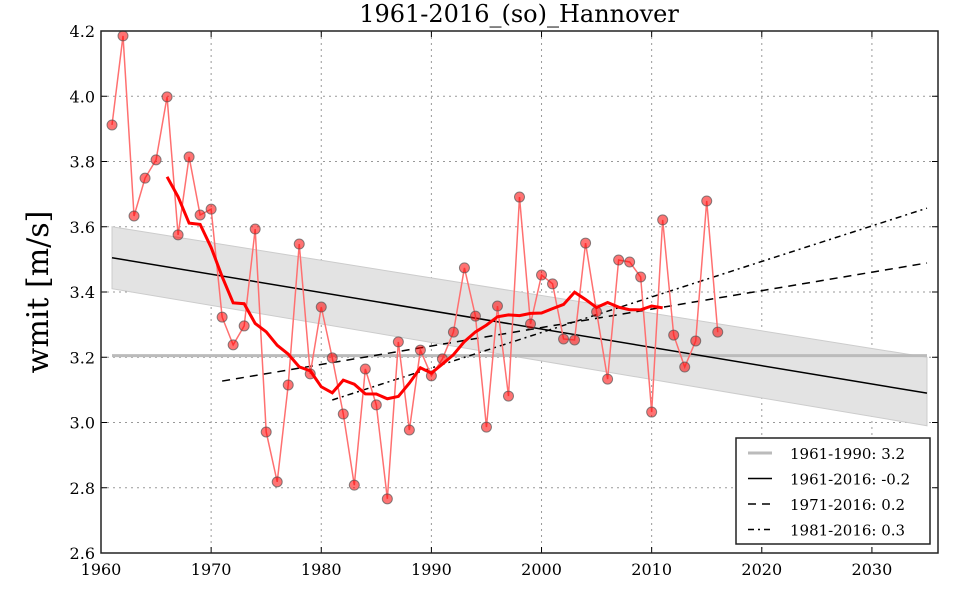 The width and height of the screenshot is (960, 600). What do you see at coordinates (847, 454) in the screenshot?
I see `legend-label: 1961-1990: 3.2` at bounding box center [847, 454].